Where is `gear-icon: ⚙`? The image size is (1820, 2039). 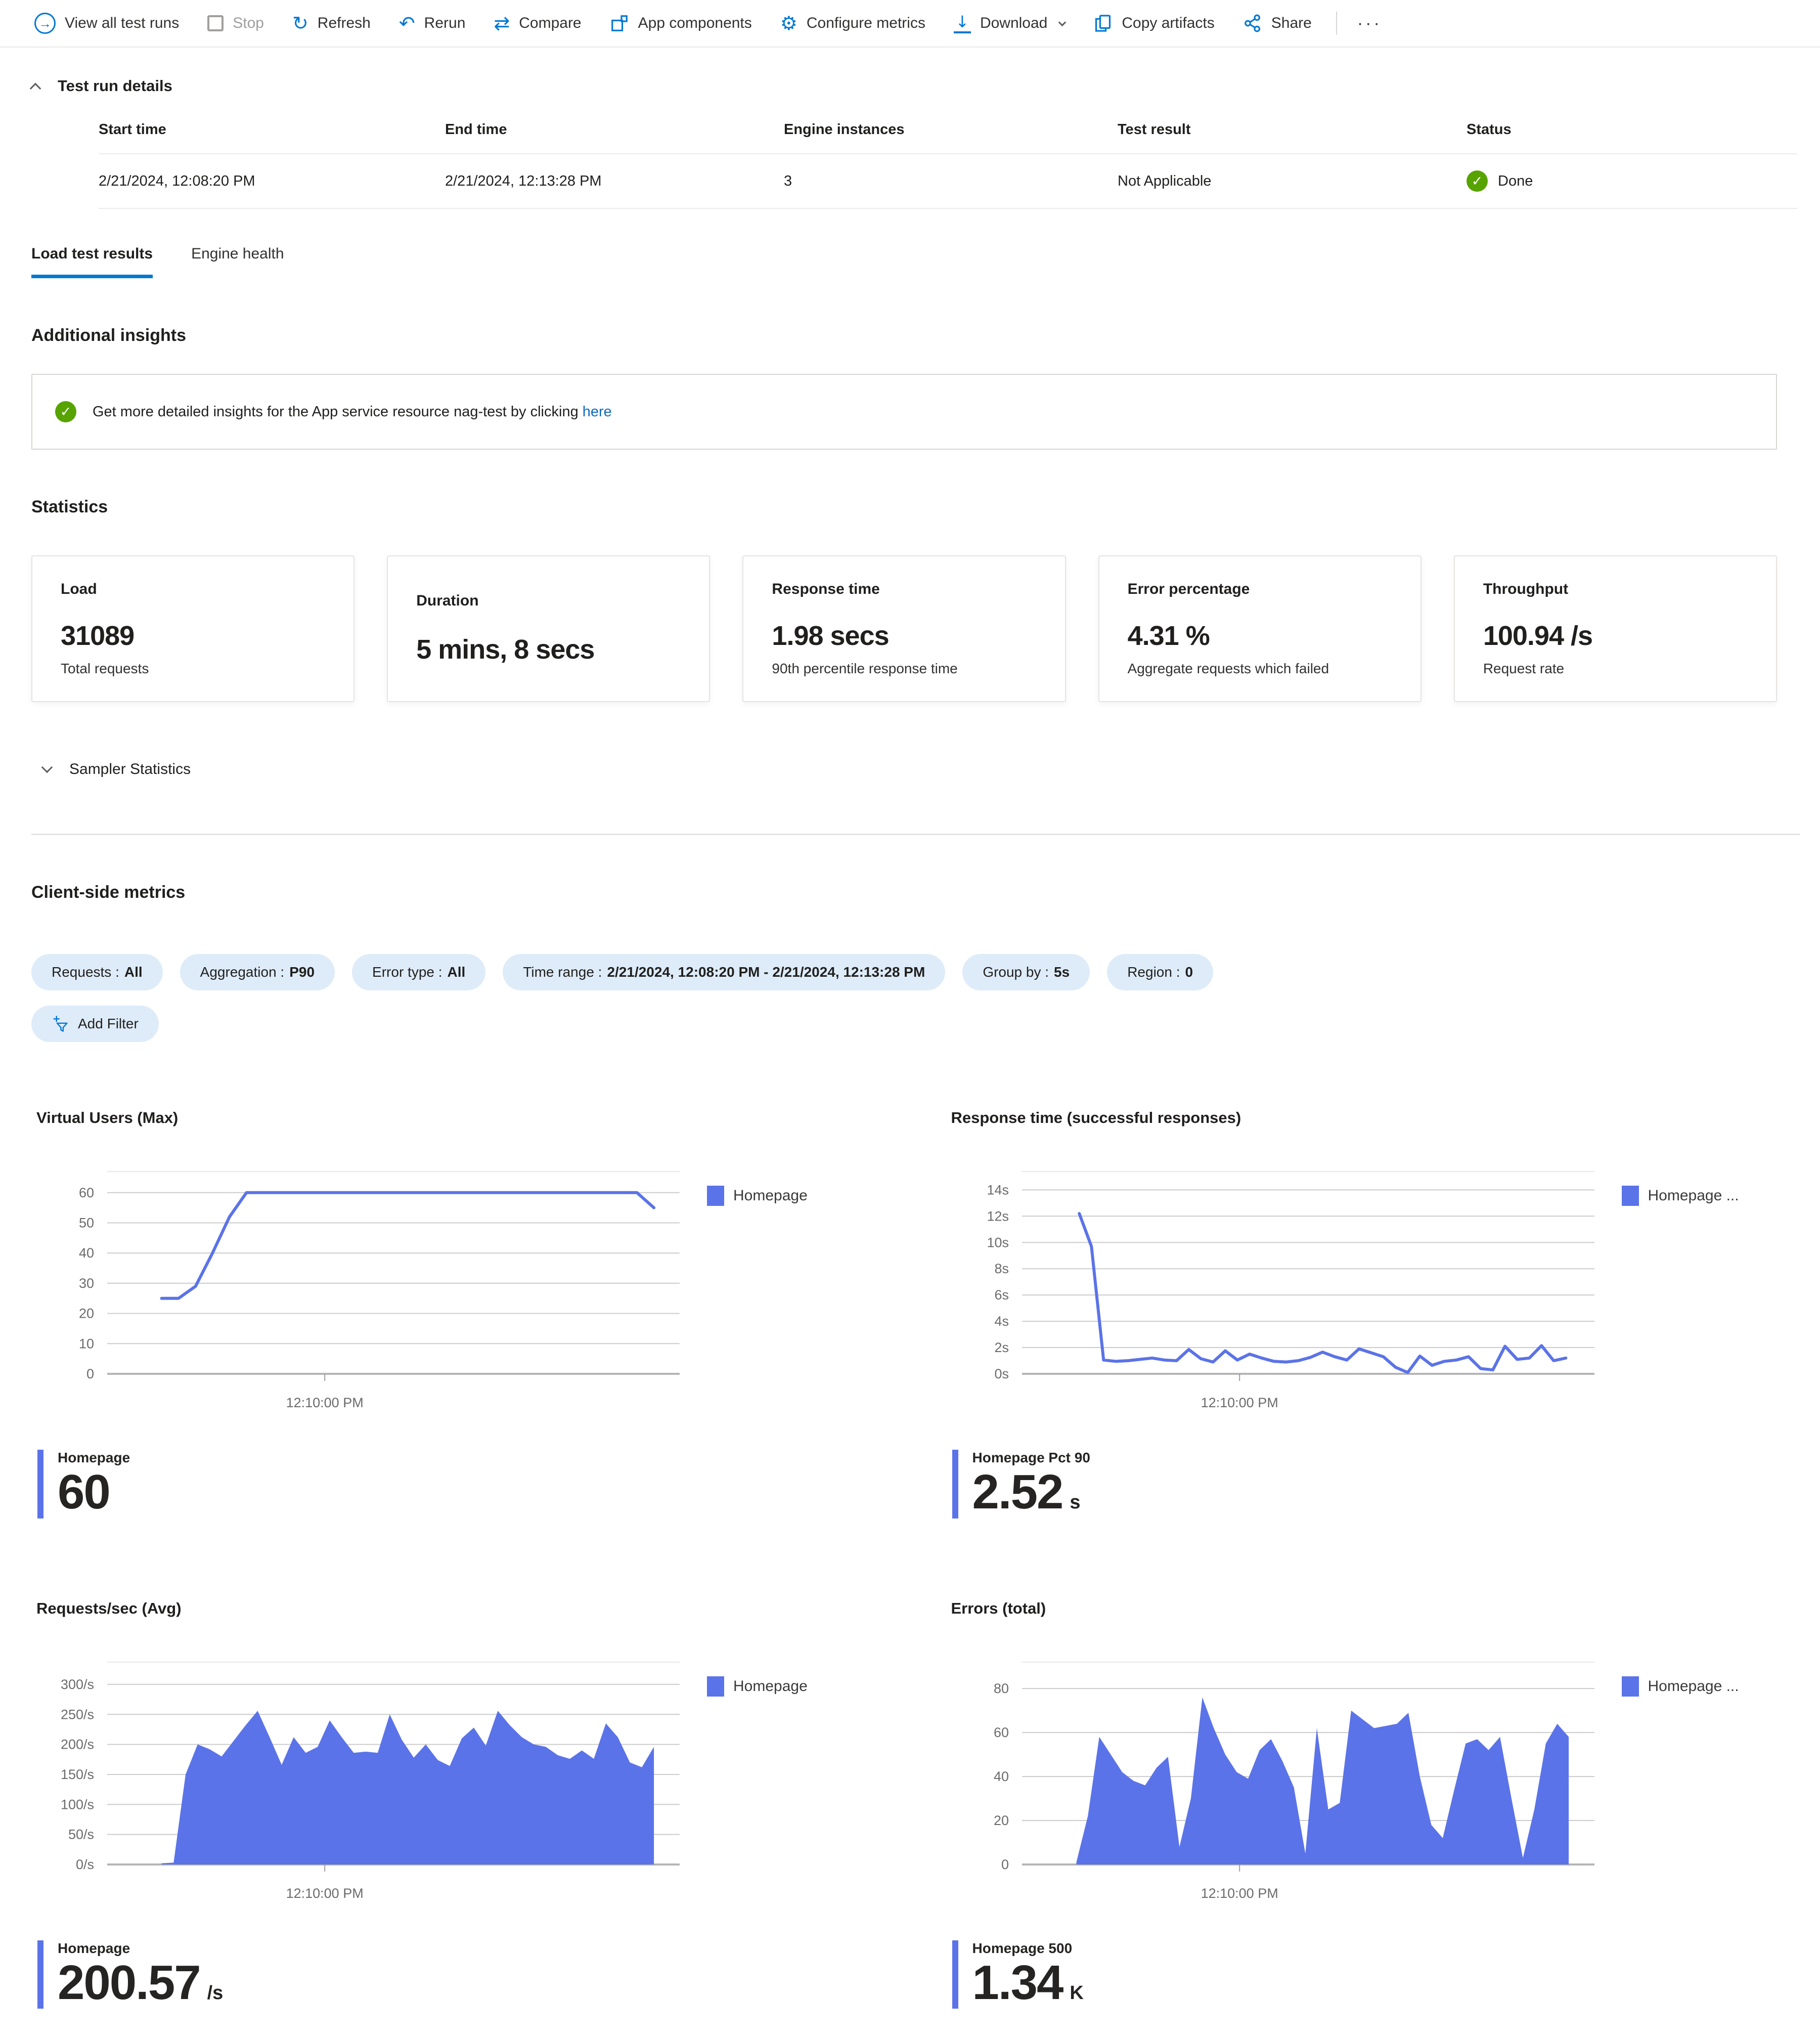 gear-icon: ⚙ is located at coordinates (788, 23).